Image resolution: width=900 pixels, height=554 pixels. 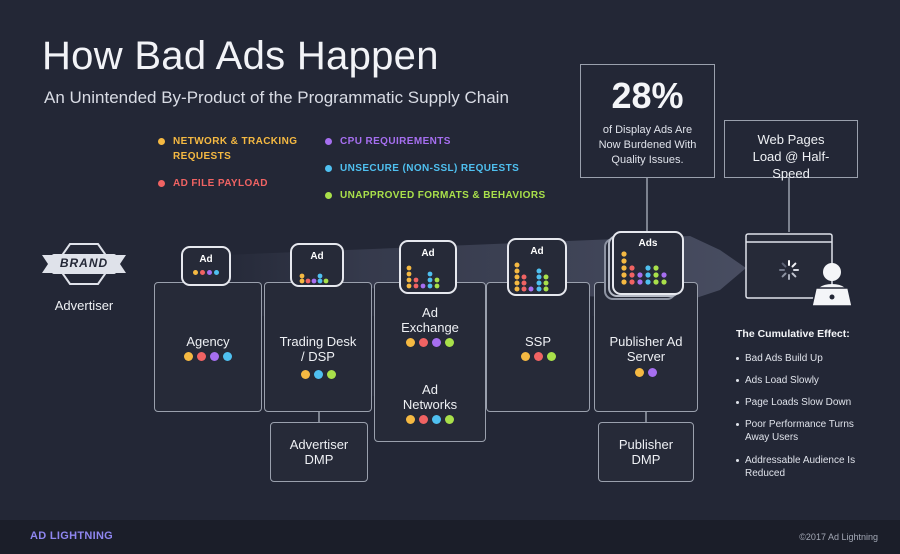 I want to click on effect-item: Addressable Audience Is Reduced, so click(x=803, y=467).